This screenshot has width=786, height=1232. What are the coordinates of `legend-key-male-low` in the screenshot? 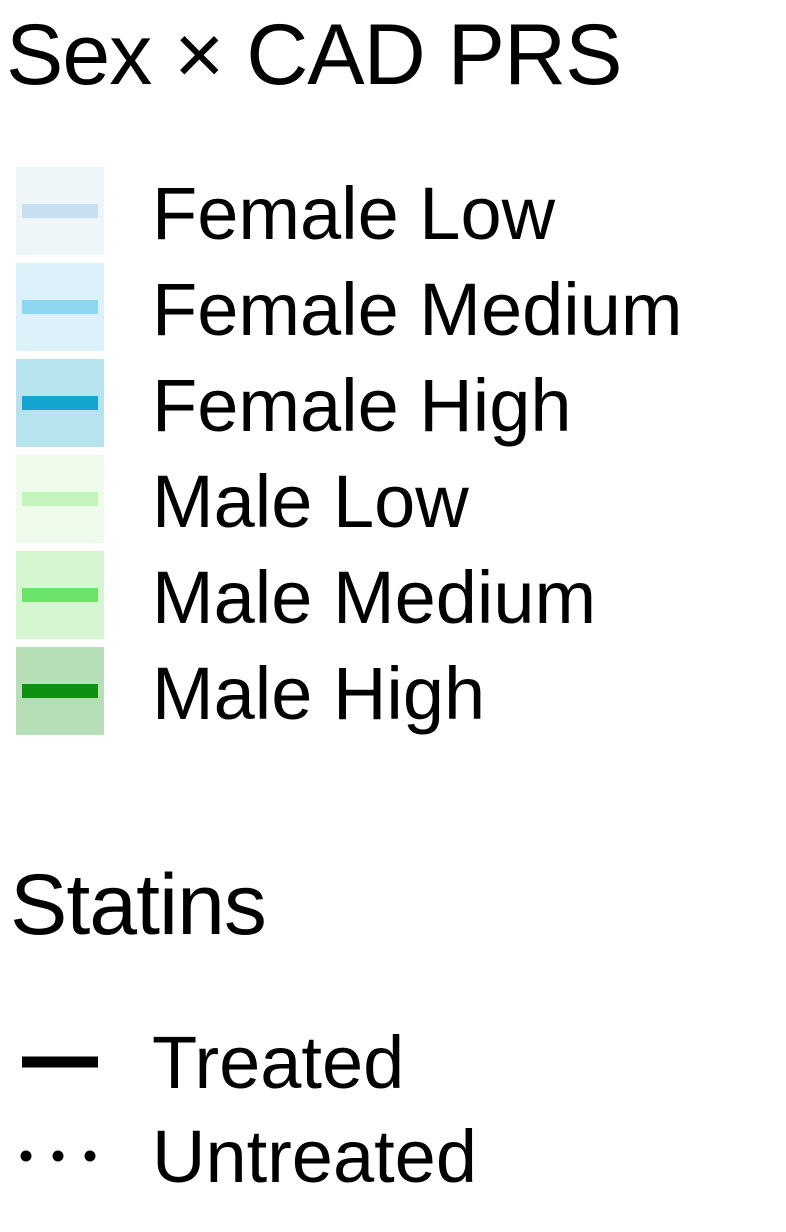 It's located at (60, 499).